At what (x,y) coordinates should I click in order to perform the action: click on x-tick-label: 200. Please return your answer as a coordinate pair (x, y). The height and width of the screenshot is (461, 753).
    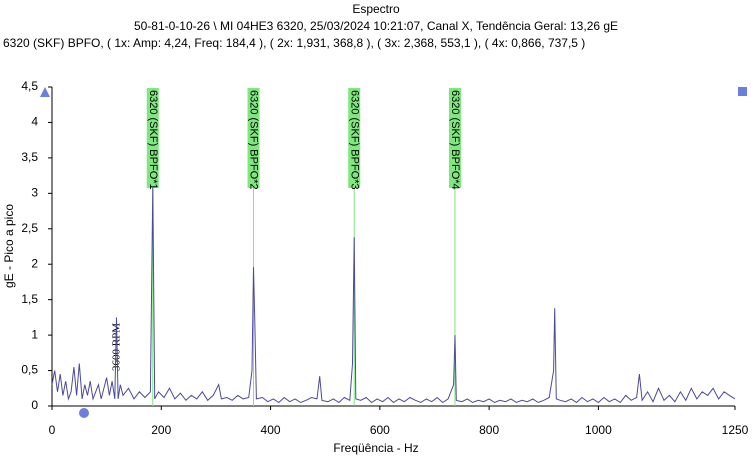
    Looking at the image, I should click on (161, 430).